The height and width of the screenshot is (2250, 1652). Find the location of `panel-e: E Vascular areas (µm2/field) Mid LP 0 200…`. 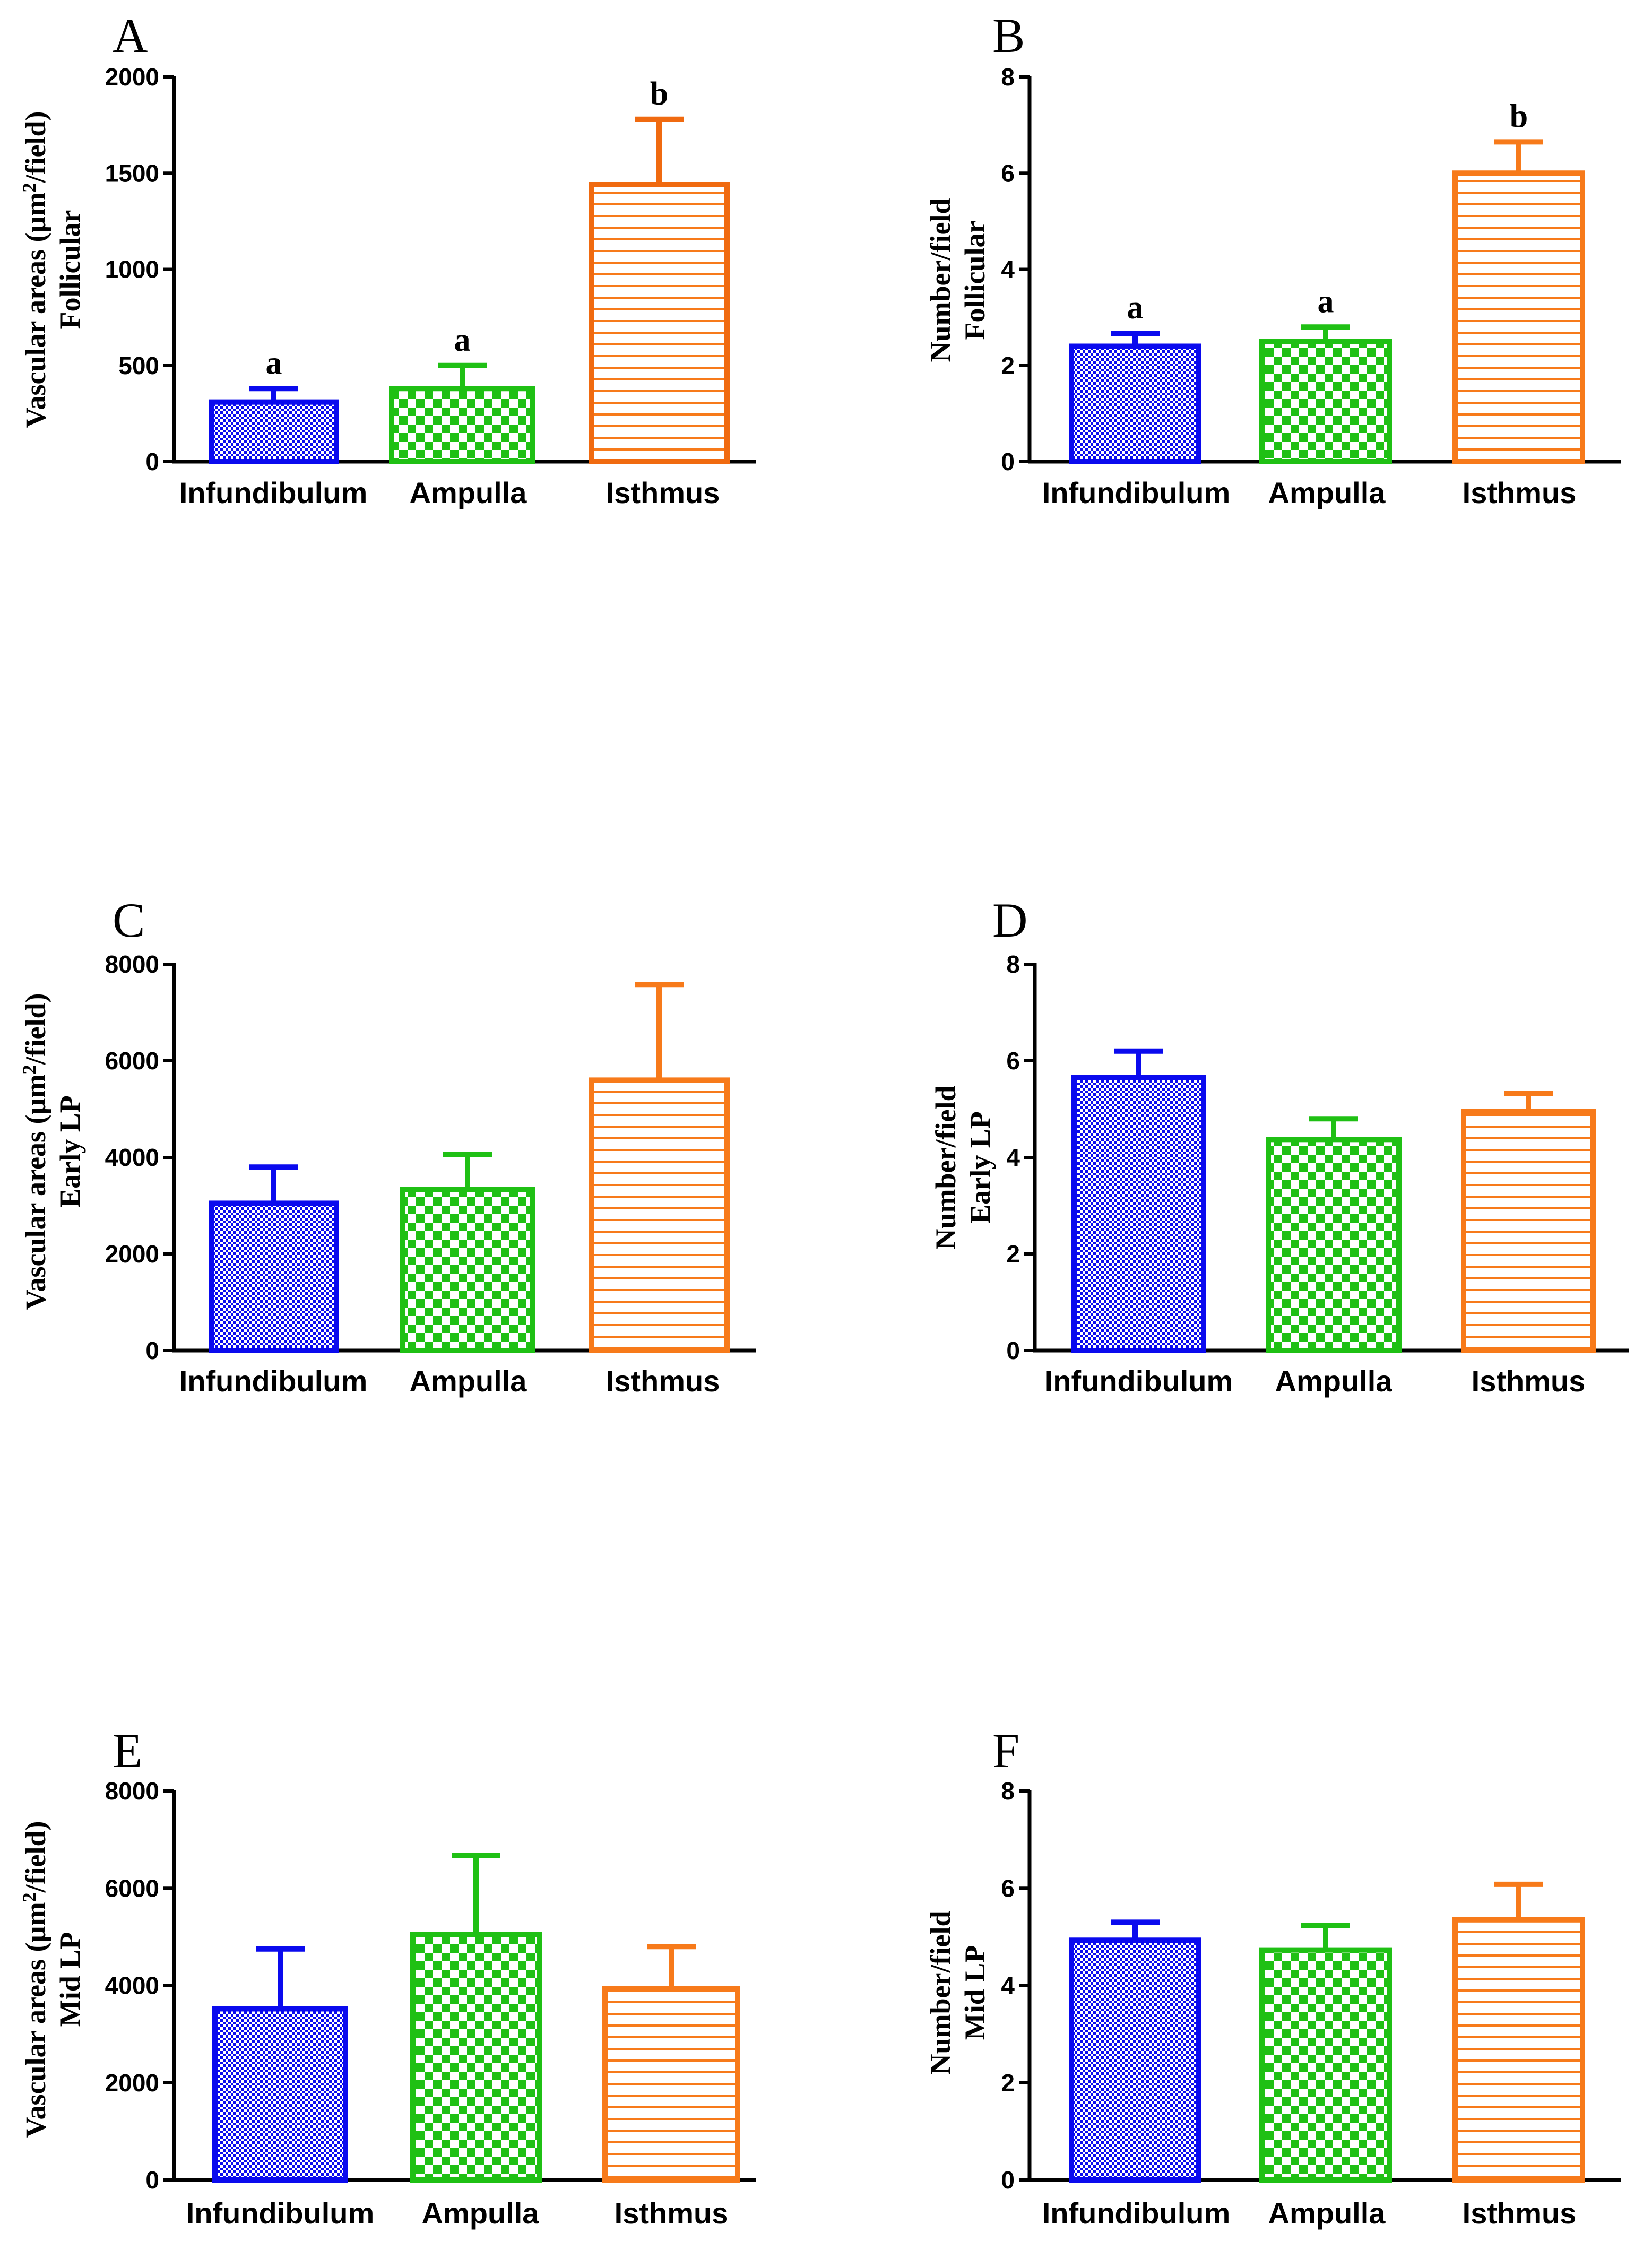

panel-e: E Vascular areas (µm2/field) Mid LP 0 200… is located at coordinates (387, 1977).